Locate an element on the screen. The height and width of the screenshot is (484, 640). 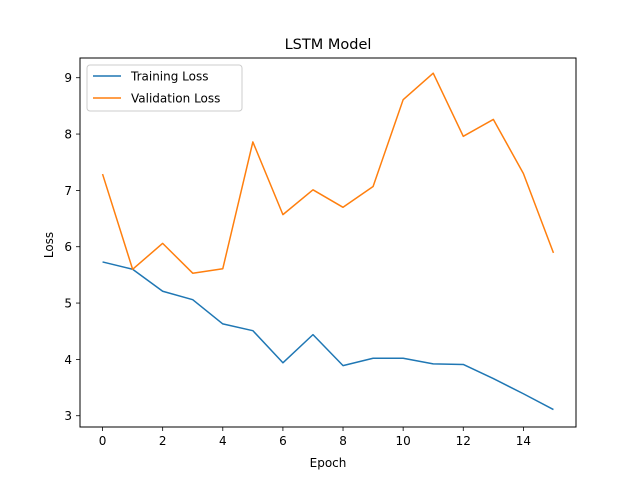
y-axis-ticks: 3 4 5 6 7 8 9 is located at coordinates (72, 247).